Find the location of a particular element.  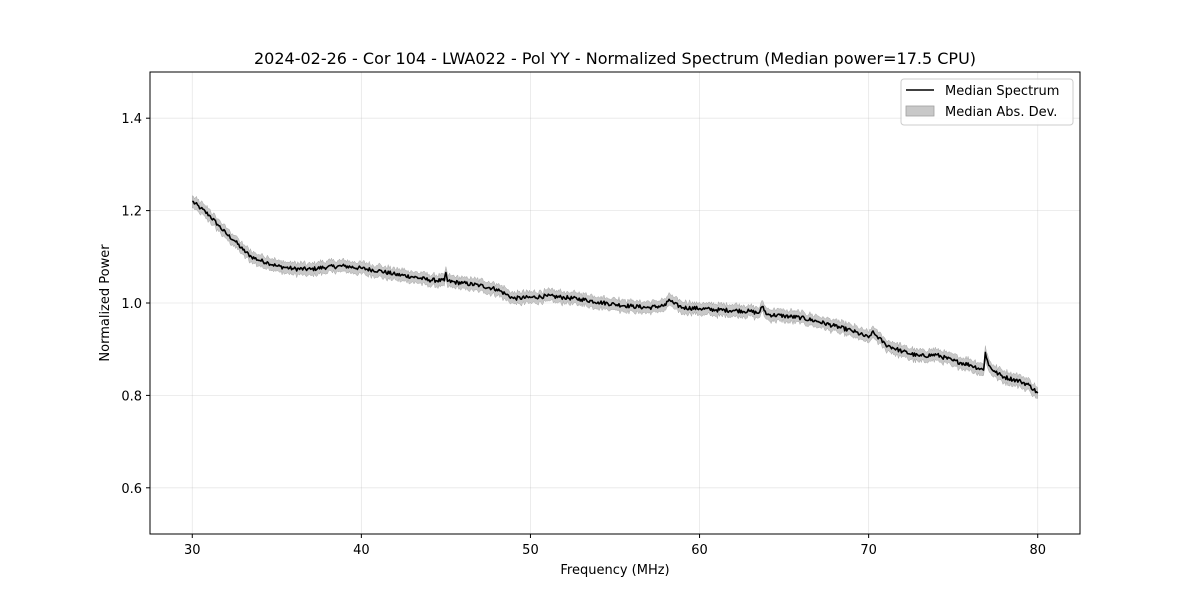

y-tick-label: 0.8 is located at coordinates (131, 396).